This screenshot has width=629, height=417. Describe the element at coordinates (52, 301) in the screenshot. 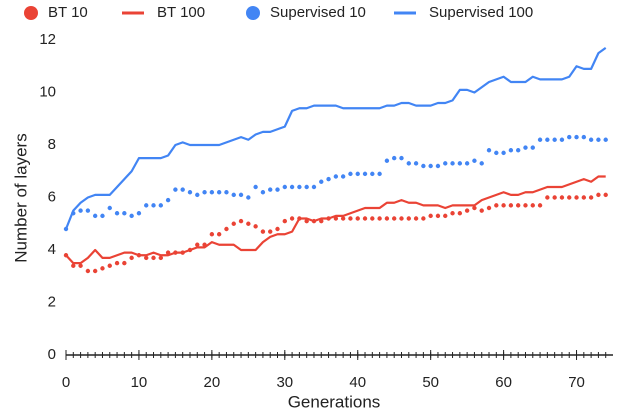

I see `y-tick-label: 2` at that location.